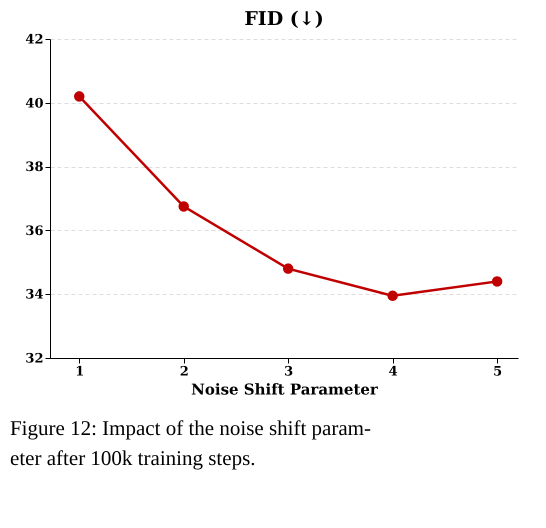 The width and height of the screenshot is (546, 528). What do you see at coordinates (184, 372) in the screenshot?
I see `x-tick-label: 2` at bounding box center [184, 372].